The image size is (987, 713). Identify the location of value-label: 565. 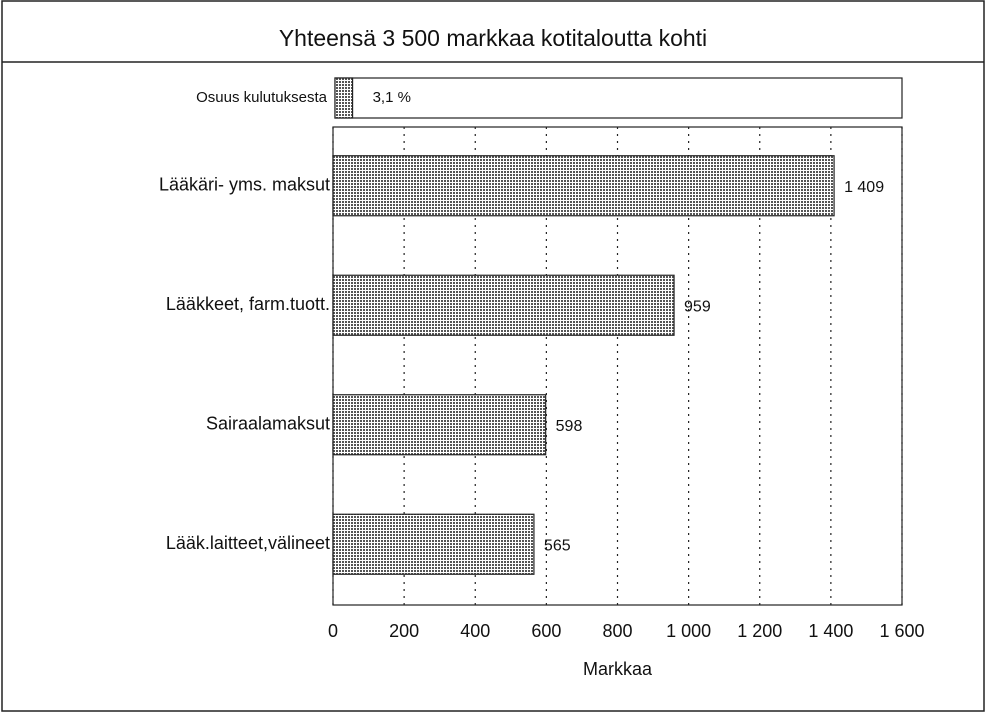
(557, 545).